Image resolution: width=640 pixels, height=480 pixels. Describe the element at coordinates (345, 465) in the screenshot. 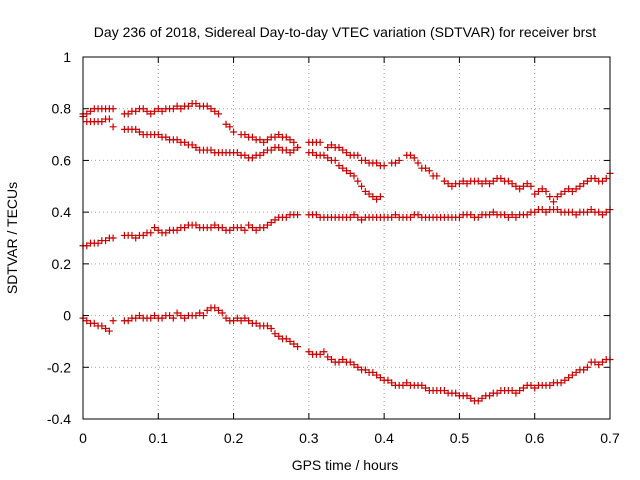

I see `x-axis-label: GPS time / hours` at that location.